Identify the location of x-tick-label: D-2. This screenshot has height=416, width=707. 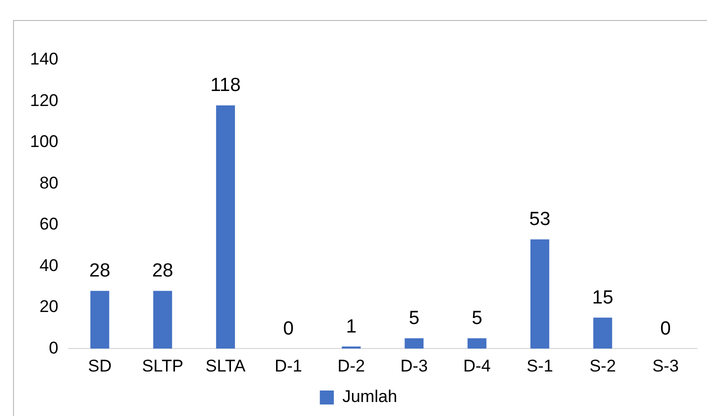
(351, 366).